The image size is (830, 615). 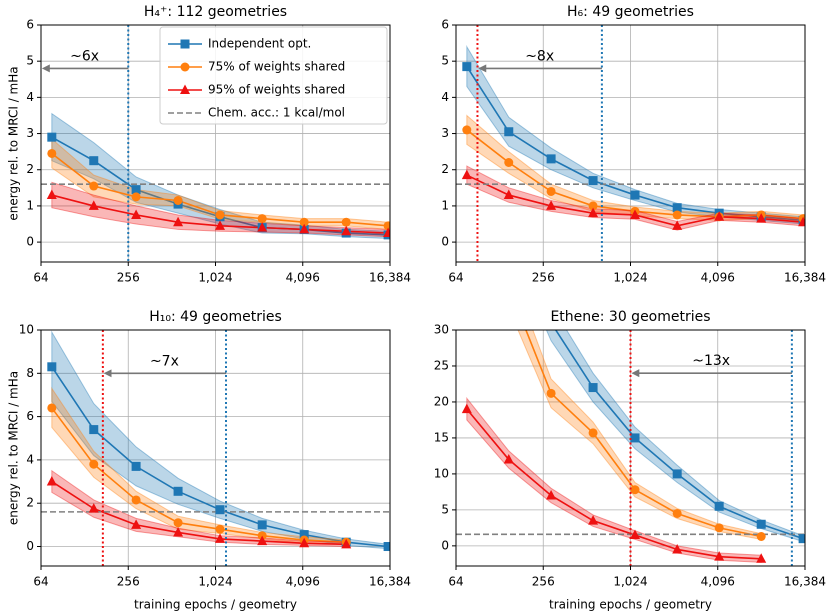 I want to click on y-tick-label: 1, so click(x=445, y=205).